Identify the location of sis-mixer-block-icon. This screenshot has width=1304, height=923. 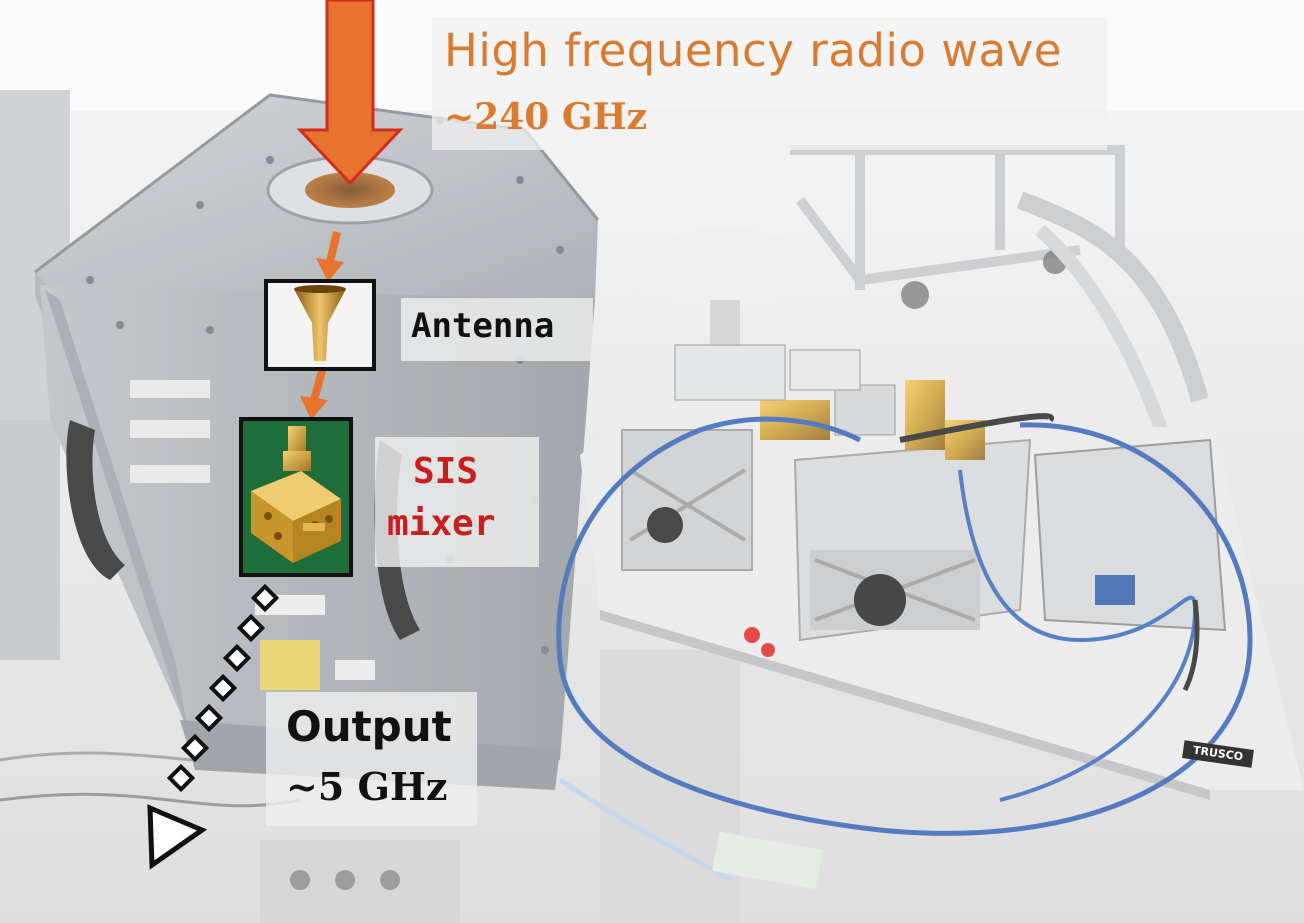
(296, 494).